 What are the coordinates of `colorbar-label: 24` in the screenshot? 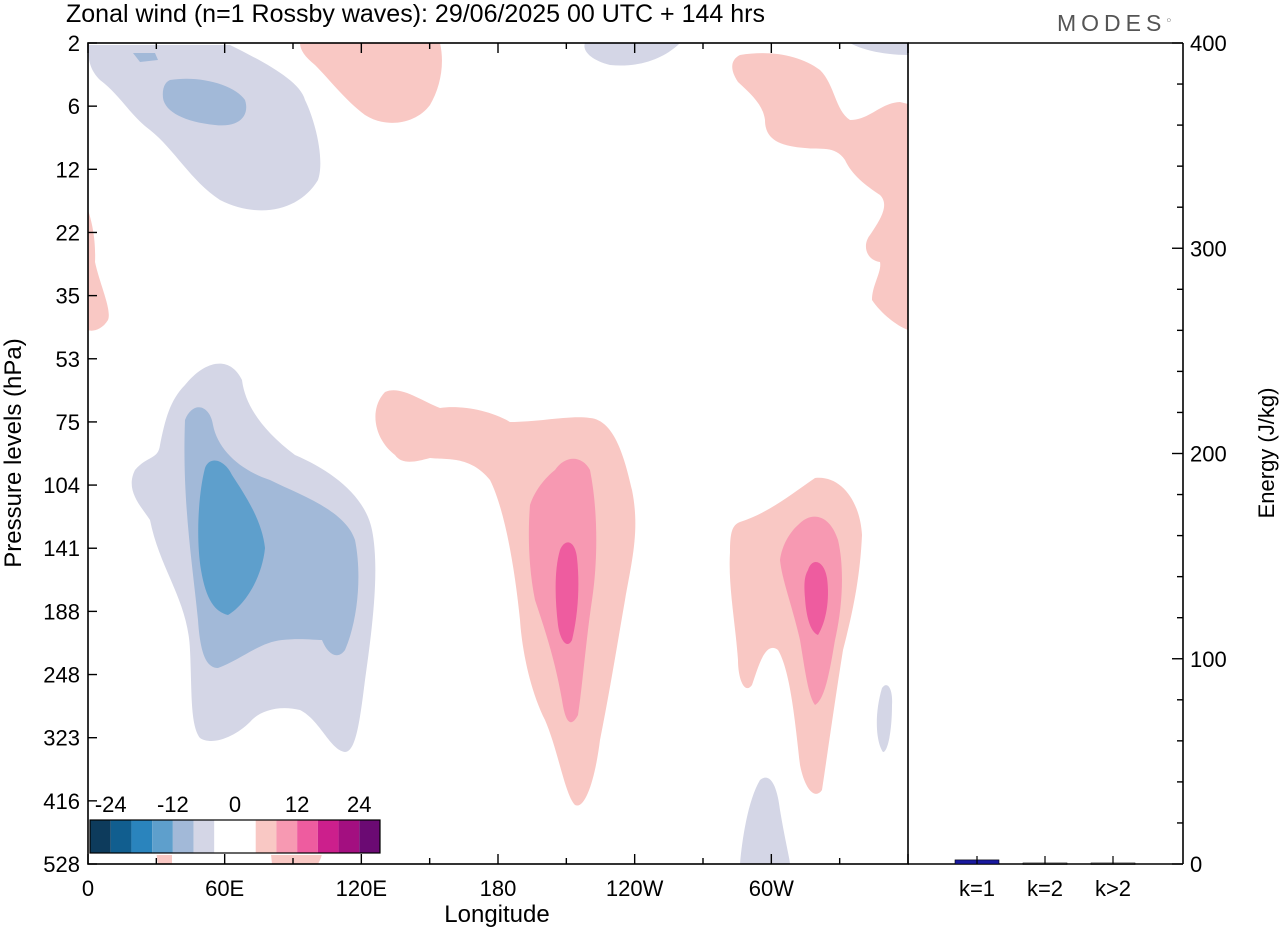 It's located at (359, 804).